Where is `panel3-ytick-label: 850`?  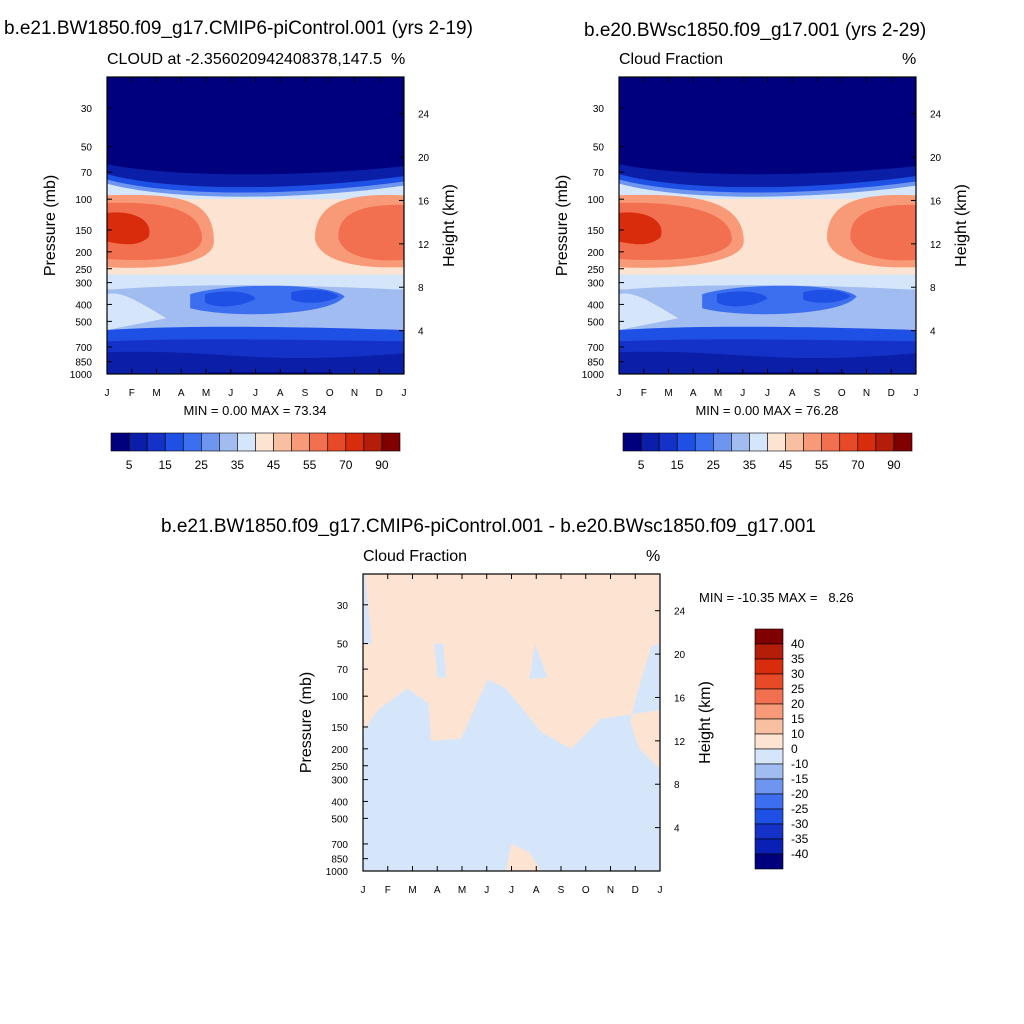 panel3-ytick-label: 850 is located at coordinates (339, 860).